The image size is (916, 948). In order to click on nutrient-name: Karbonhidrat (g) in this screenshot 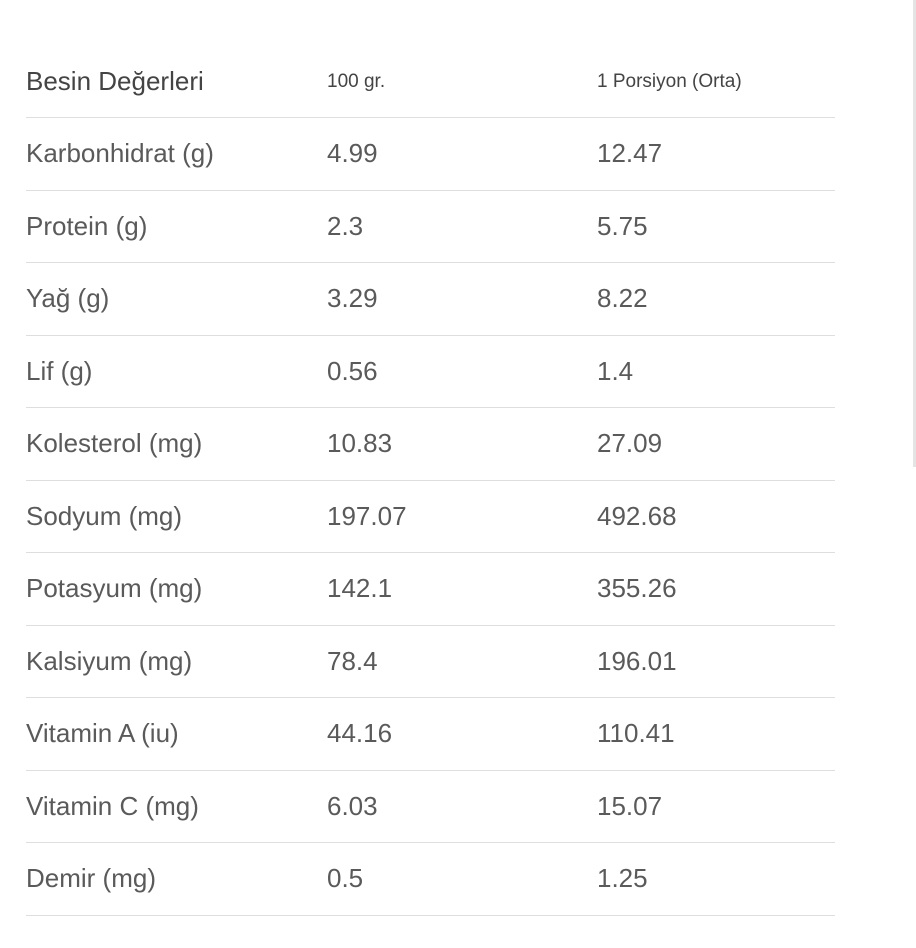, I will do `click(120, 153)`.